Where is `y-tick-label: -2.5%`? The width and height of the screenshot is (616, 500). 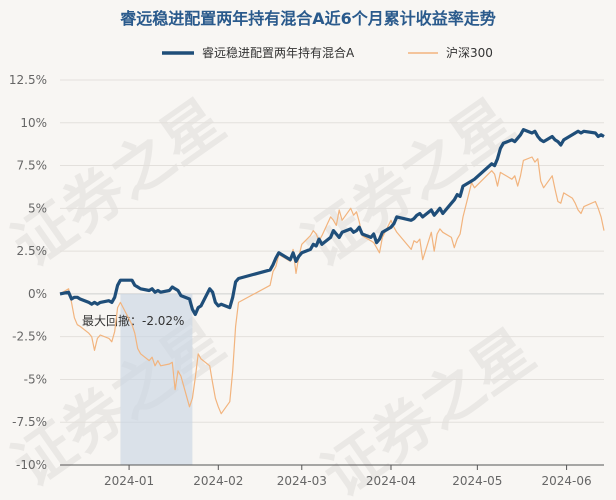 y-tick-label: -2.5% is located at coordinates (29, 337).